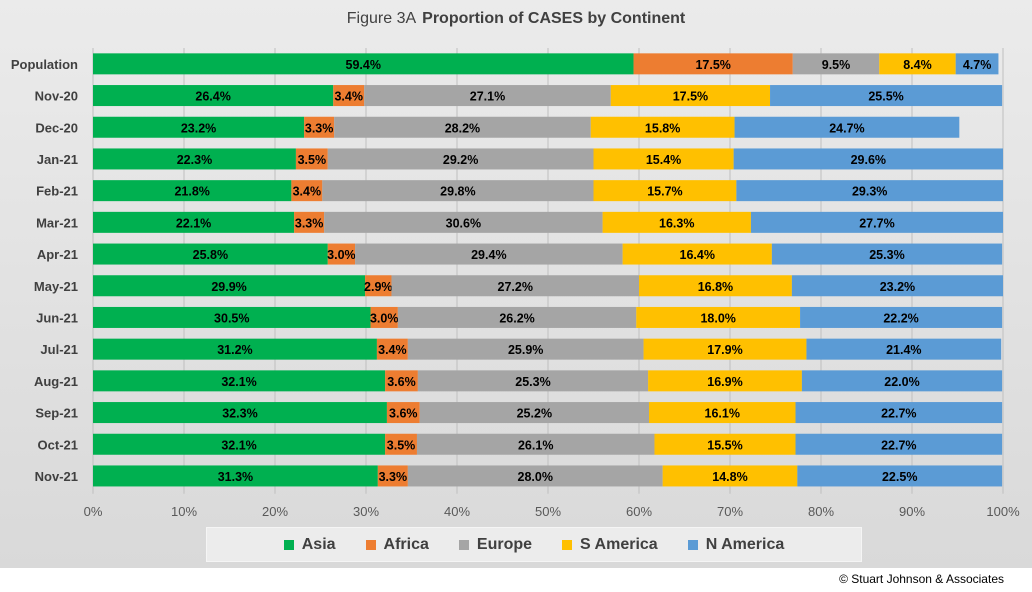 The height and width of the screenshot is (592, 1032). Describe the element at coordinates (381, 18) in the screenshot. I see `title-prefix: Figure 3A` at that location.